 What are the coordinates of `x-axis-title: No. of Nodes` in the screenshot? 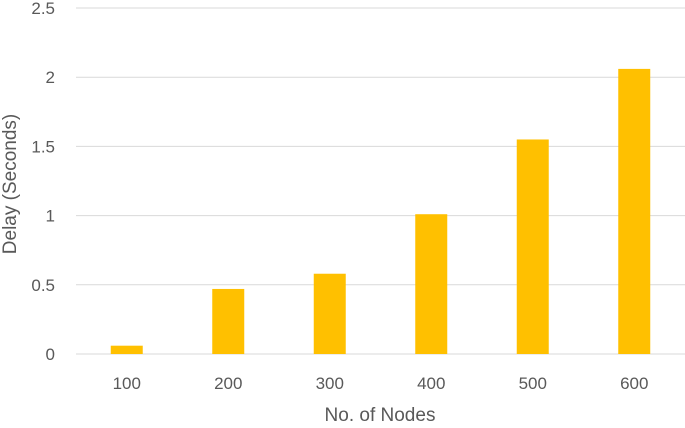 It's located at (380, 414).